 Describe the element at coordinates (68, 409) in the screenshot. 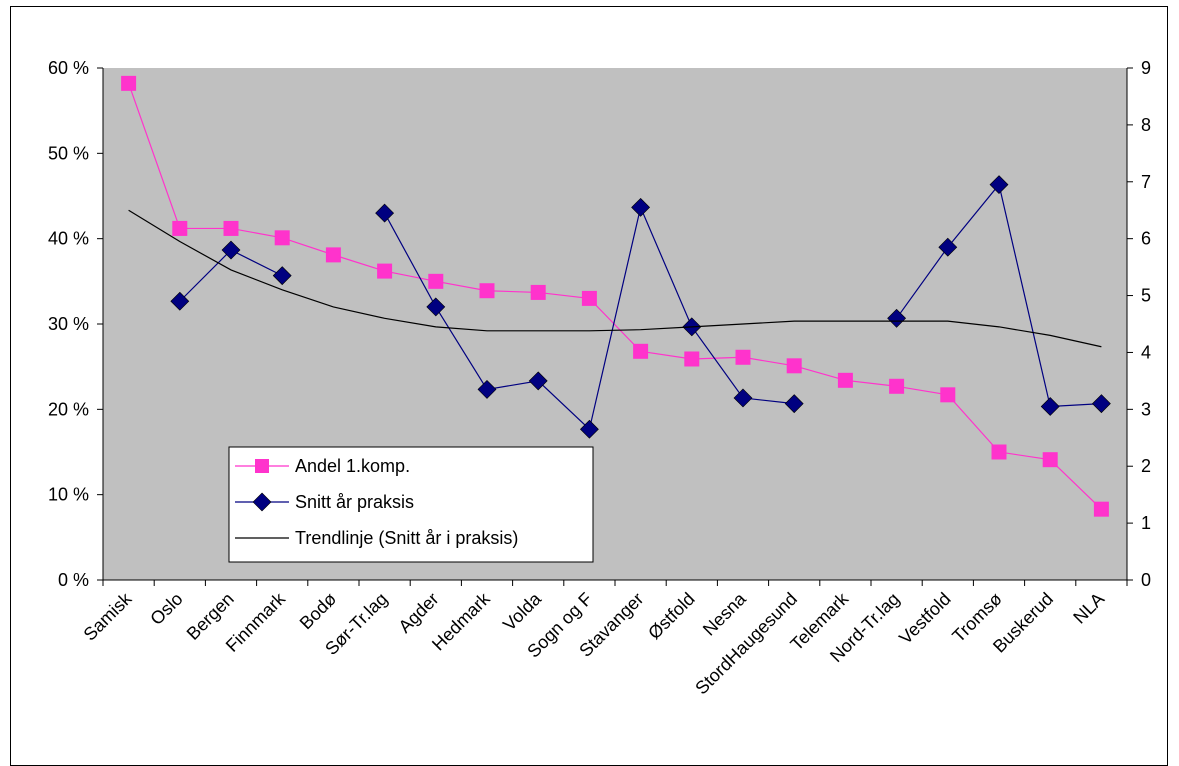

I see `y-left-tick-label: 20 %` at that location.